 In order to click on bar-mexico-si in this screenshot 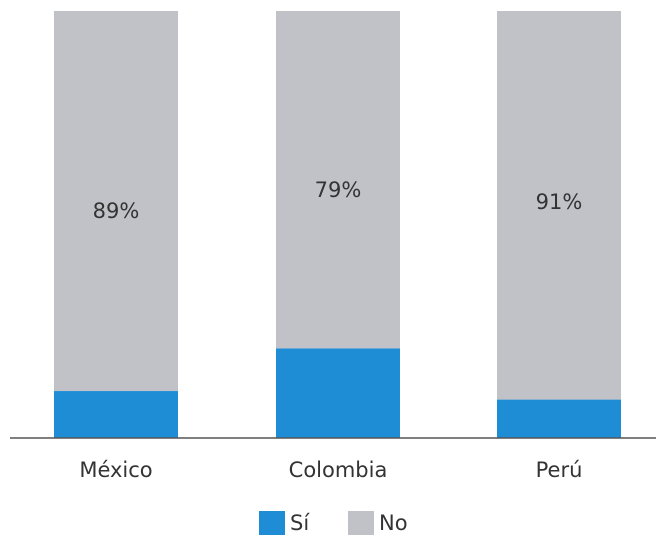, I will do `click(116, 414)`.